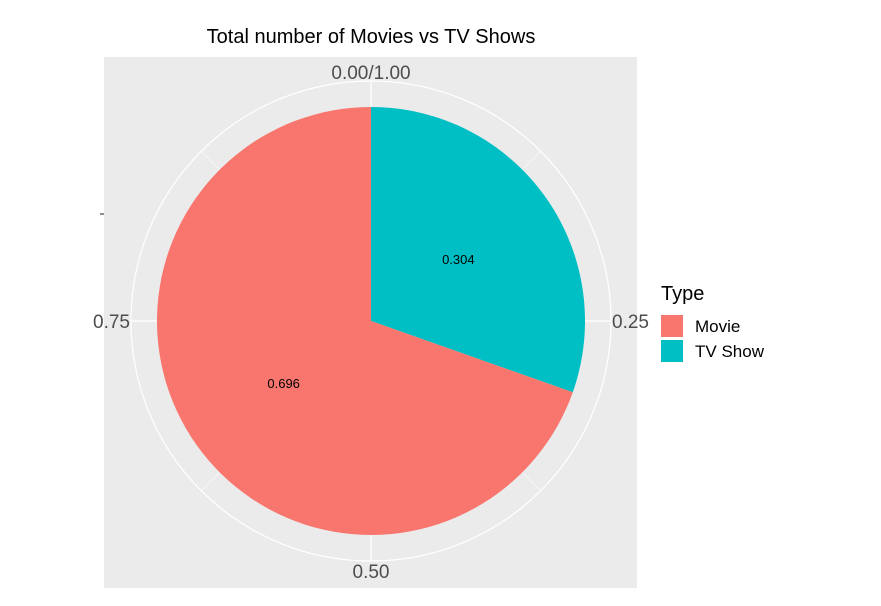 Image resolution: width=881 pixels, height=606 pixels. Describe the element at coordinates (672, 326) in the screenshot. I see `legend-key-movie` at that location.